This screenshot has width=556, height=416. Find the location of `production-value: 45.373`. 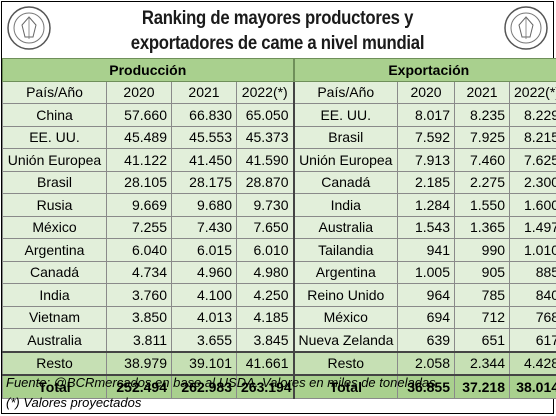

production-value: 45.373 is located at coordinates (265, 137).